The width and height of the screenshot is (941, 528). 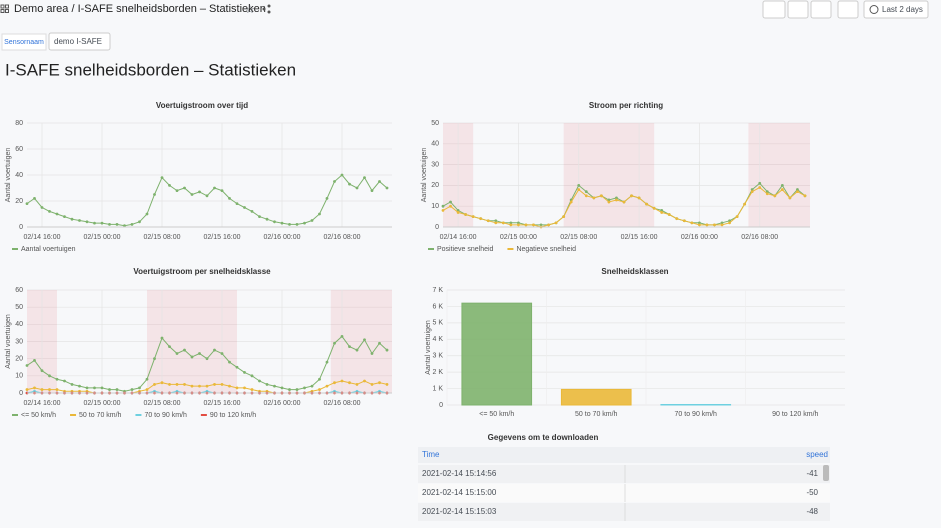 I want to click on bar, so click(x=497, y=354).